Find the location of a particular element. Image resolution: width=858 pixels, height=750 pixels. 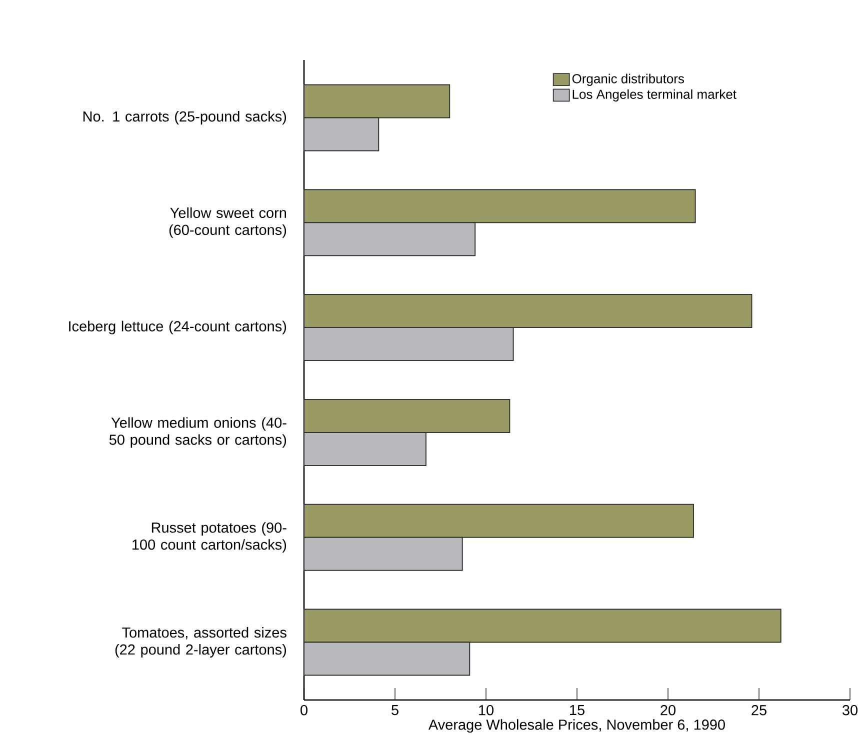

x-tick-label: 25 is located at coordinates (759, 710).